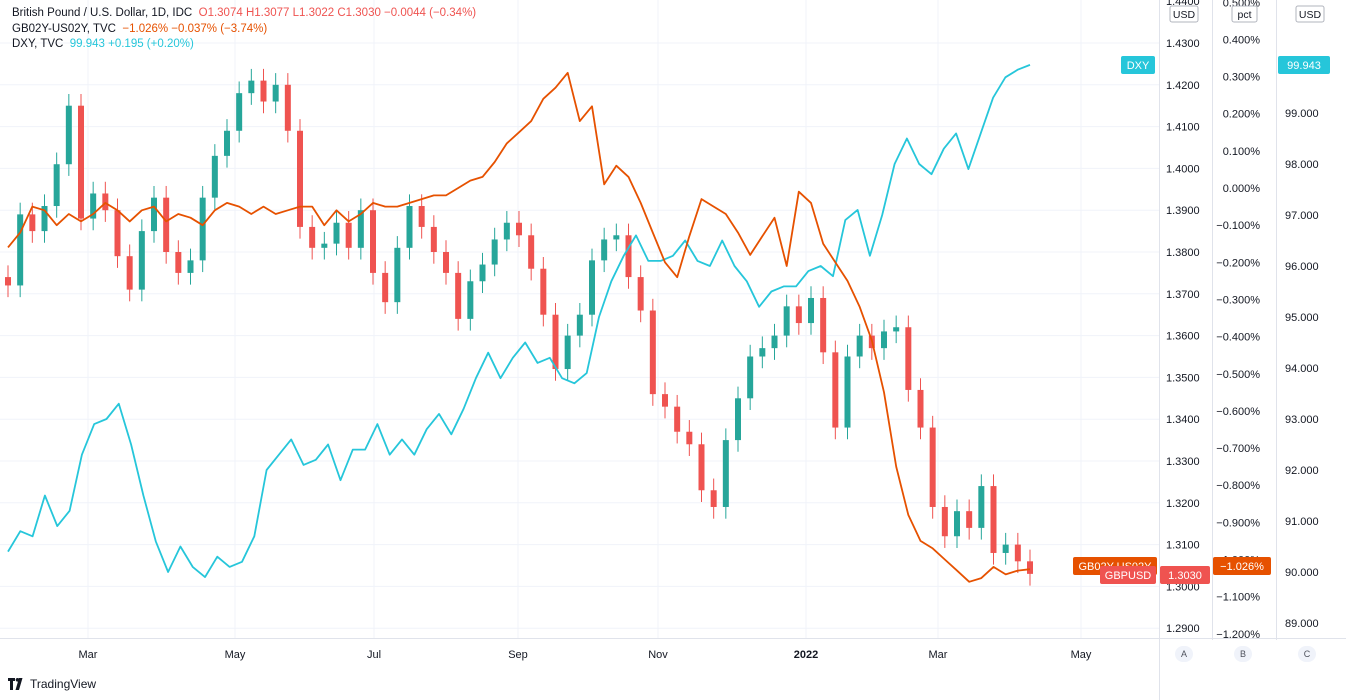 The width and height of the screenshot is (1346, 700). I want to click on y-tick-label-a: 1.4200, so click(1183, 86).